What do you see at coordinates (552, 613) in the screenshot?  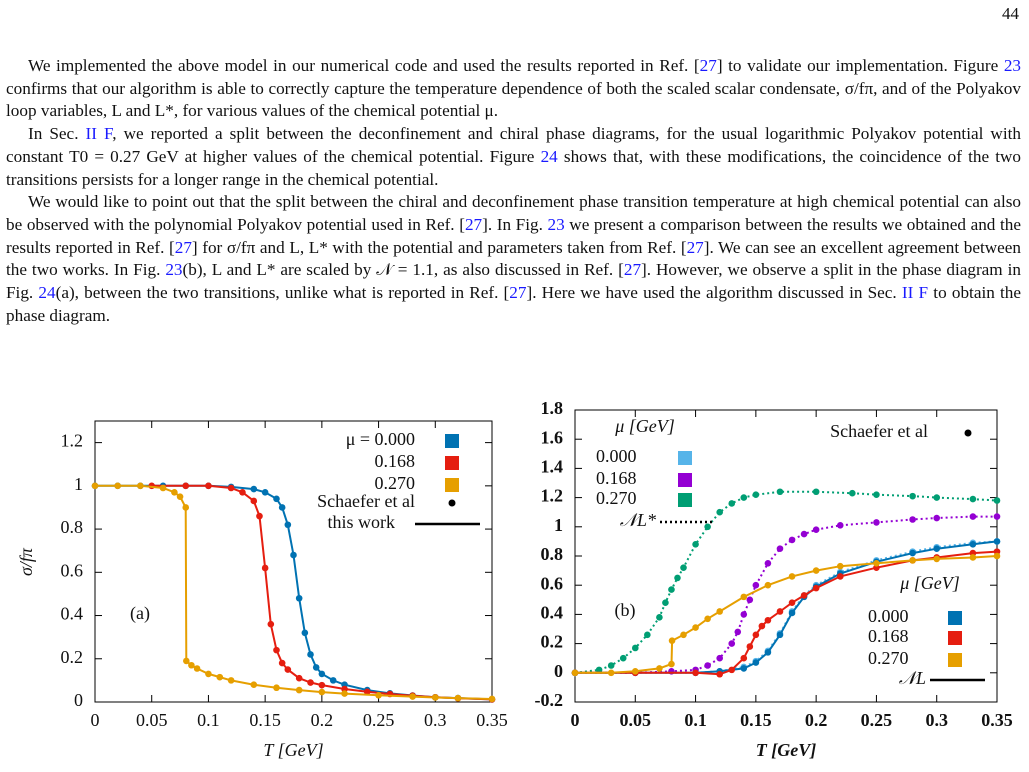 I see `y-tick-label: 0.4` at bounding box center [552, 613].